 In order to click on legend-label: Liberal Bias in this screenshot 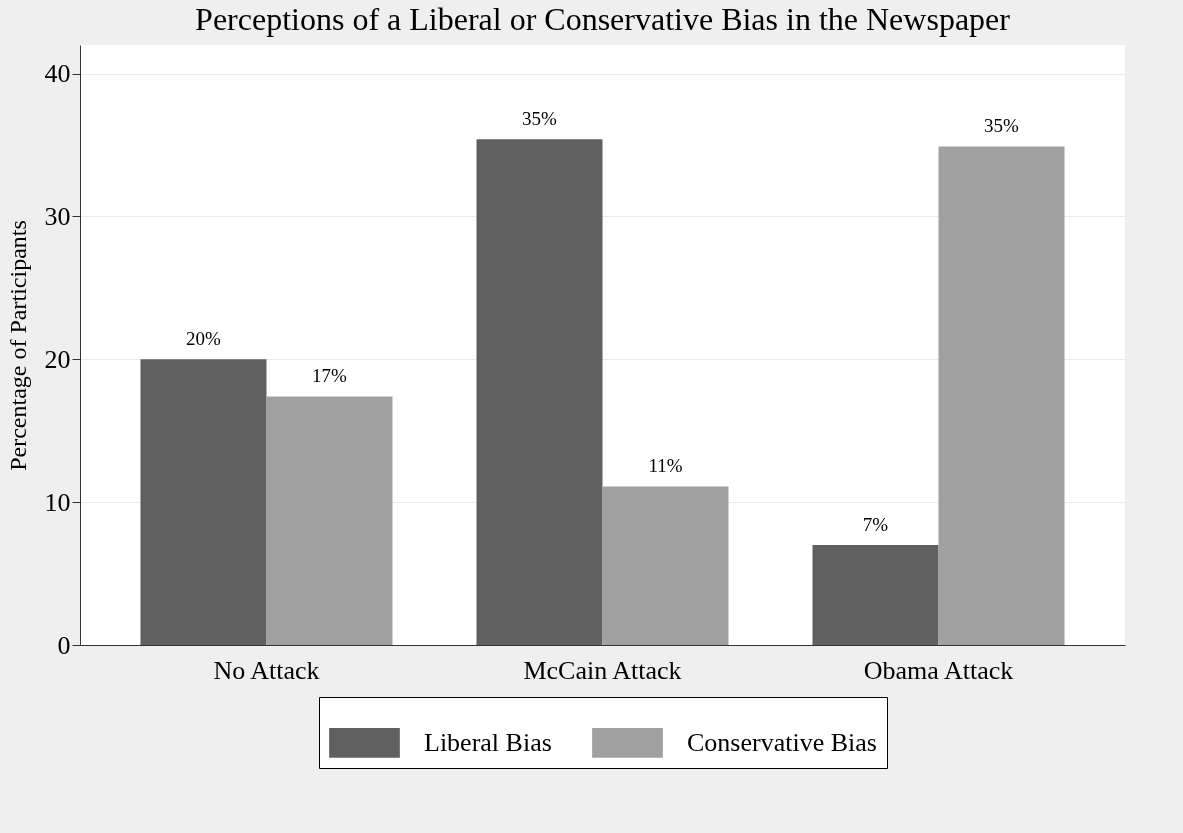, I will do `click(488, 742)`.